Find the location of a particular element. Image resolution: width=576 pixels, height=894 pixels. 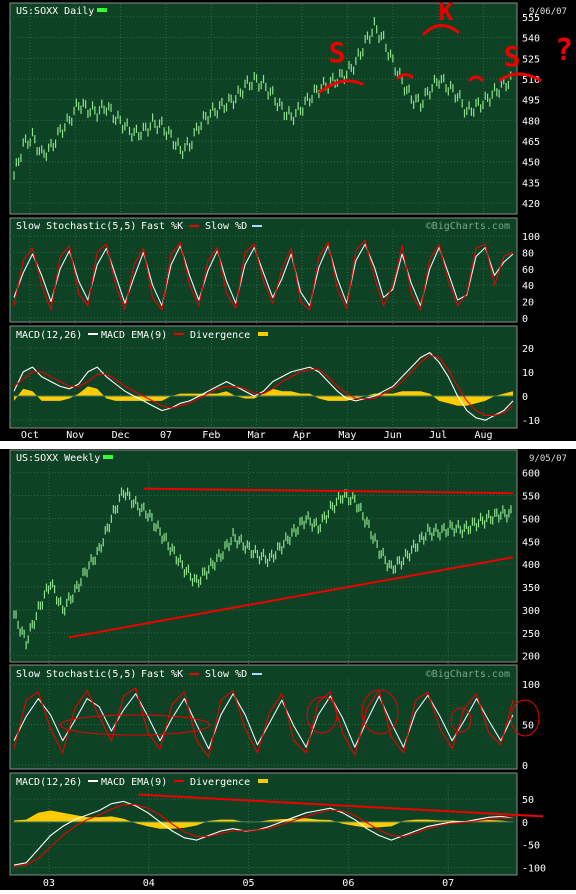

annotation-arc-right-shoulder is located at coordinates (520, 77).